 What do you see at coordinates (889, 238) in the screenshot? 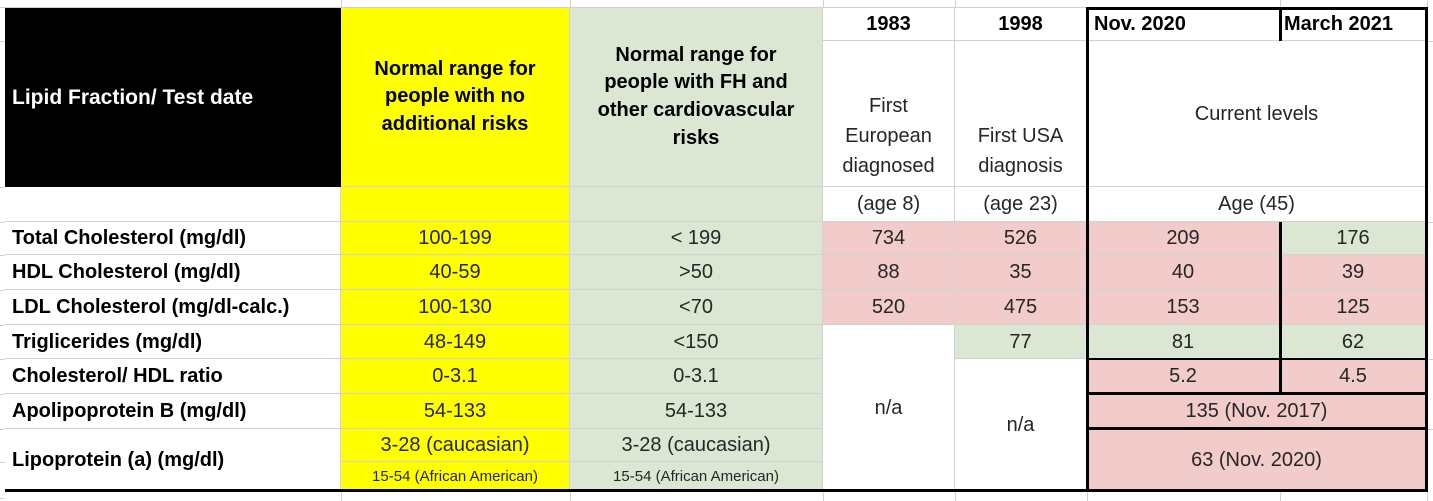
I see `cell-total-1983: 734` at bounding box center [889, 238].